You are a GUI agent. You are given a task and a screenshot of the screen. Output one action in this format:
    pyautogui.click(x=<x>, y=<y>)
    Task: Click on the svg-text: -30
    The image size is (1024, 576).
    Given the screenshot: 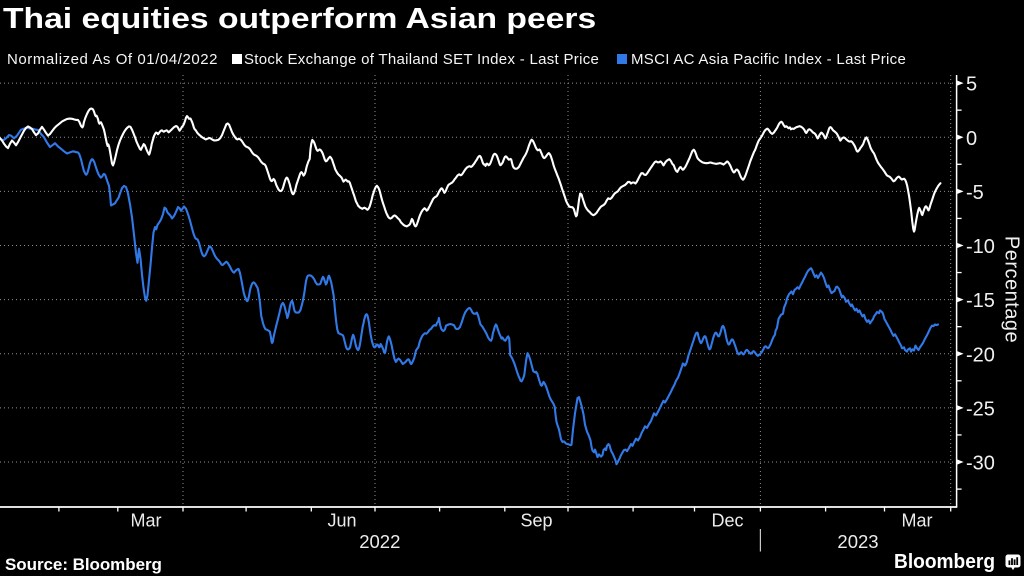 What is the action you would take?
    pyautogui.click(x=980, y=464)
    